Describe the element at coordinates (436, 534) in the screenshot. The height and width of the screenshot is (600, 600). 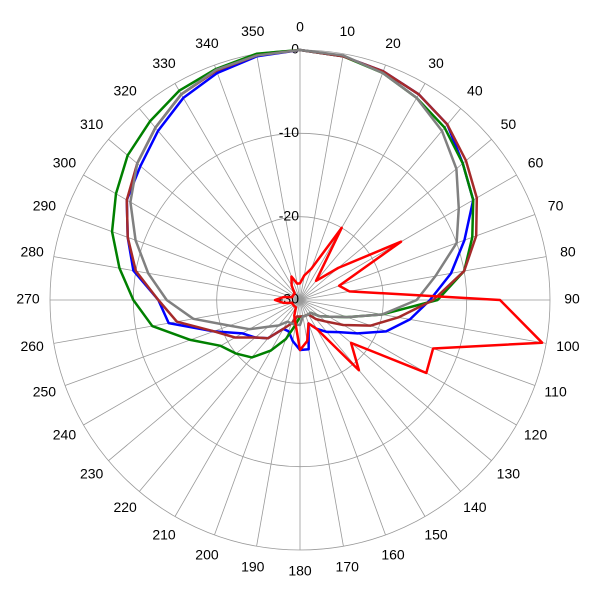
I see `theta-tick-label: 150` at that location.